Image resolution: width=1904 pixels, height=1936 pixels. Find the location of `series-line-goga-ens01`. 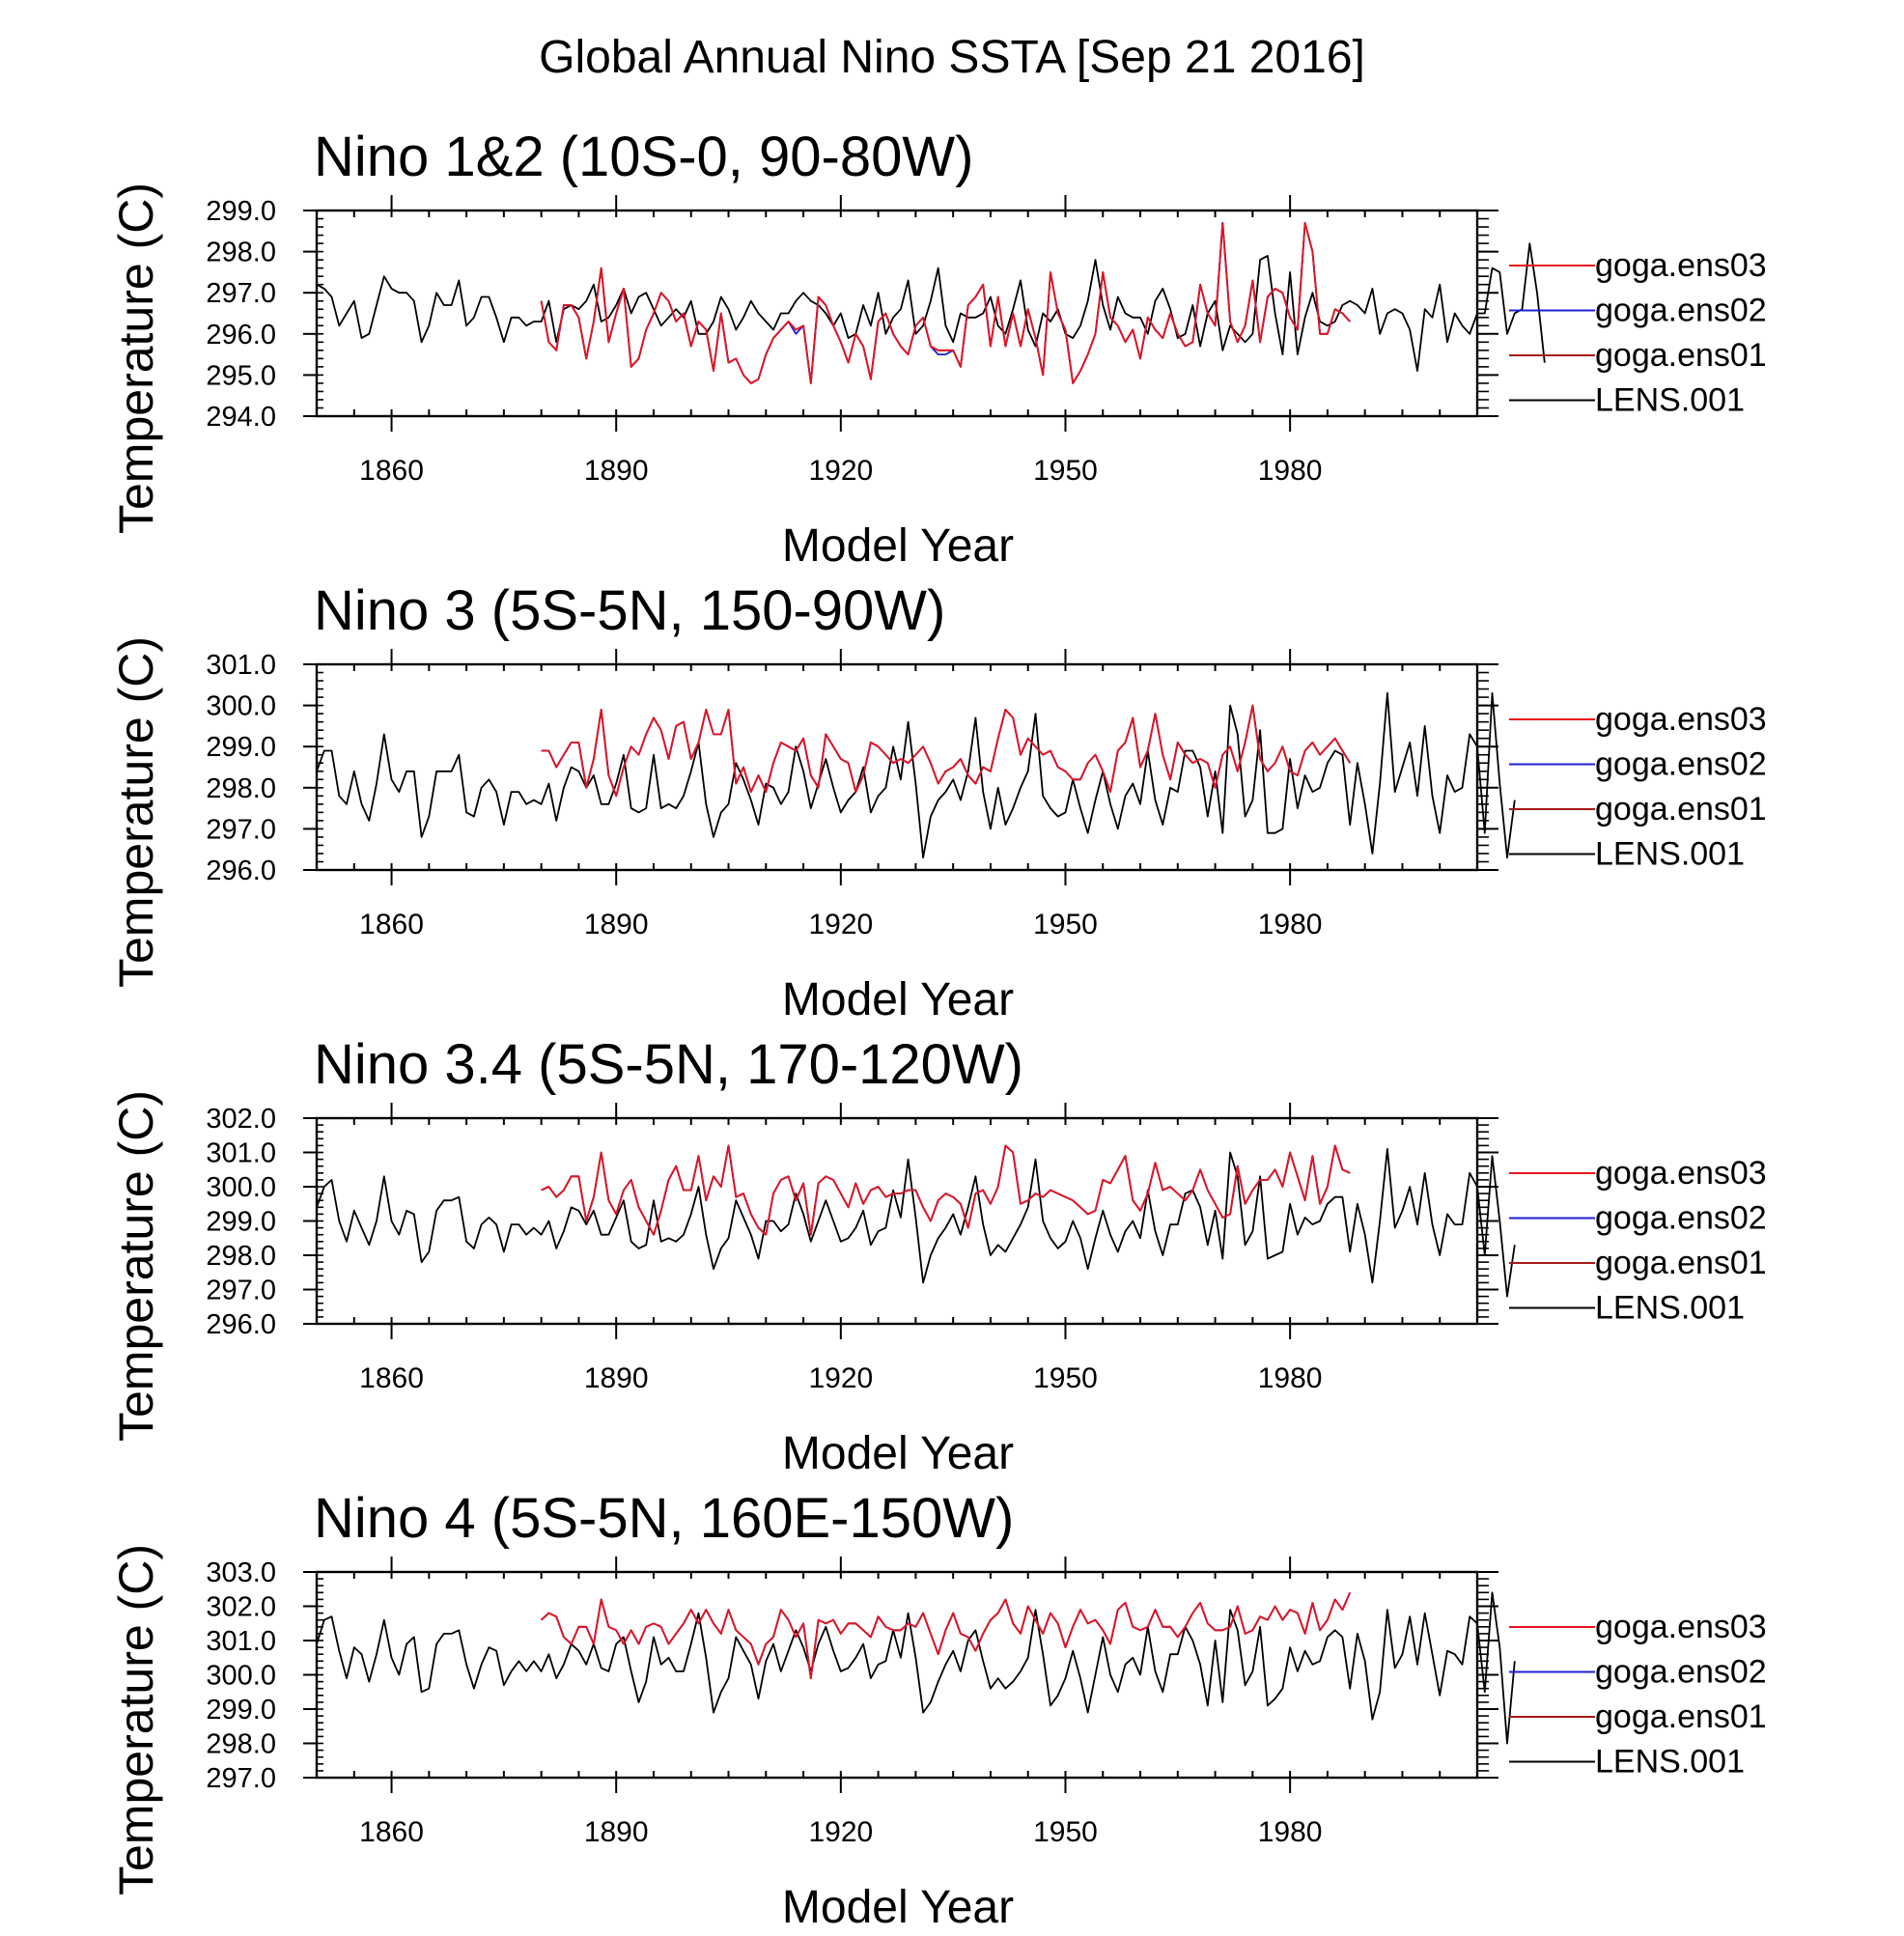

series-line-goga-ens01 is located at coordinates (946, 1190).